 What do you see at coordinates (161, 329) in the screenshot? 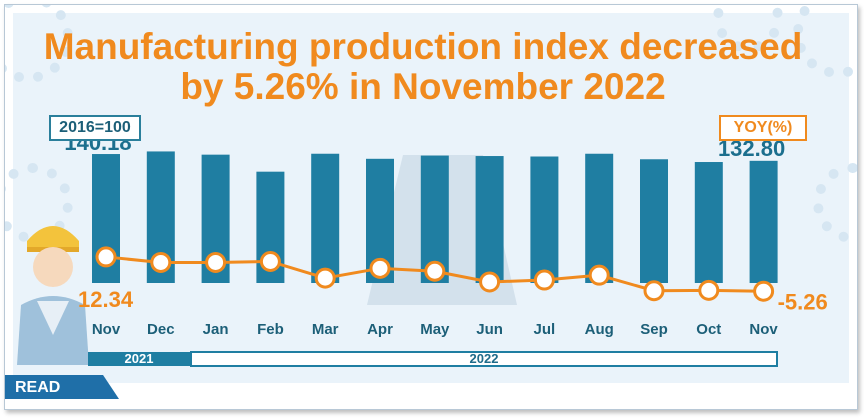
I see `x-tick-label: Dec` at bounding box center [161, 329].